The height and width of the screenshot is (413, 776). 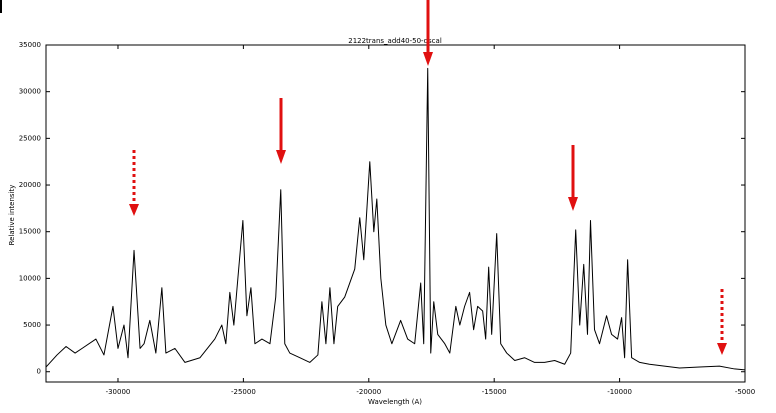 What do you see at coordinates (745, 392) in the screenshot?
I see `x-tick-label: -5000` at bounding box center [745, 392].